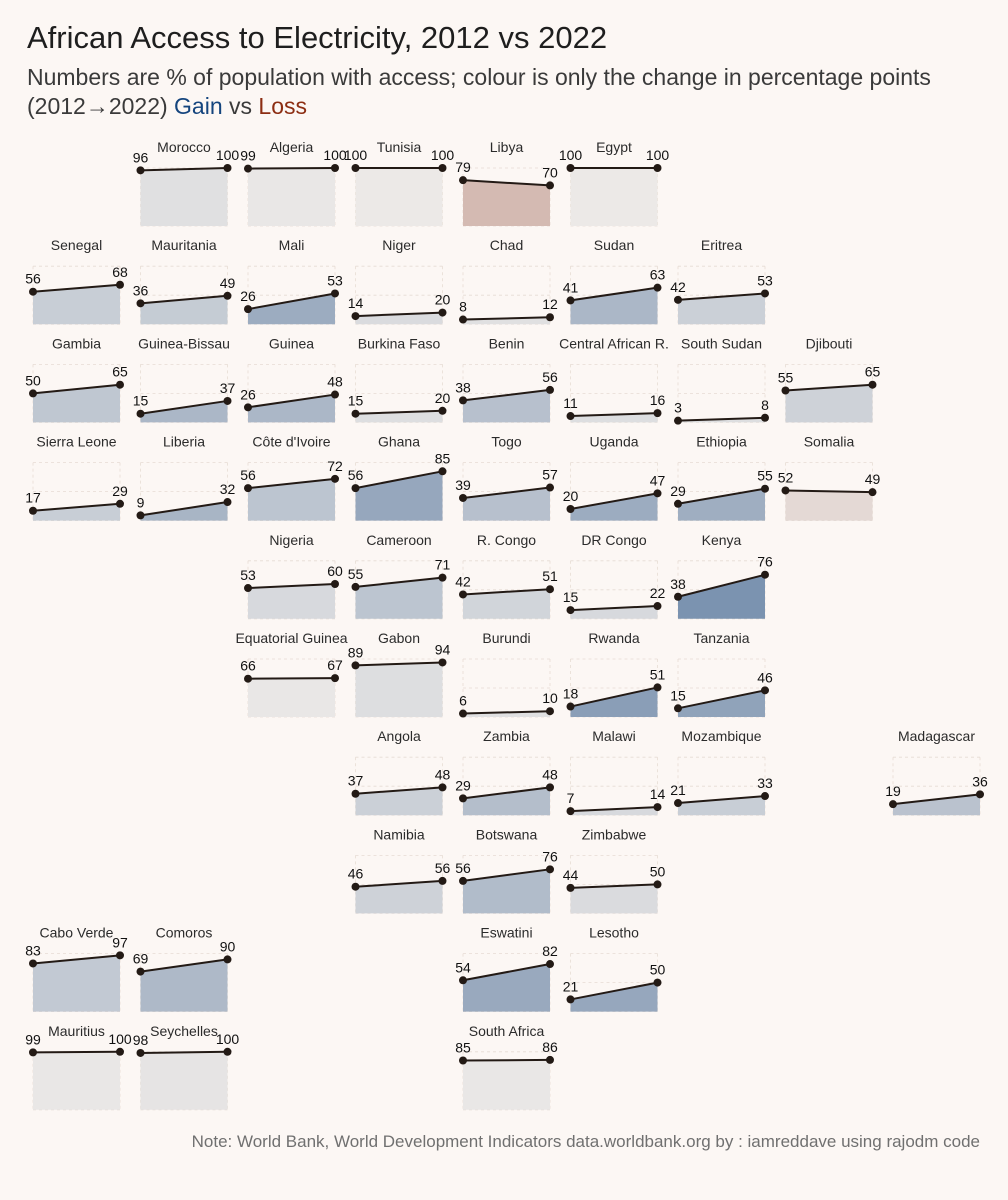  What do you see at coordinates (614, 379) in the screenshot?
I see `panel-central-african-r: 11 16 Central African R.` at bounding box center [614, 379].